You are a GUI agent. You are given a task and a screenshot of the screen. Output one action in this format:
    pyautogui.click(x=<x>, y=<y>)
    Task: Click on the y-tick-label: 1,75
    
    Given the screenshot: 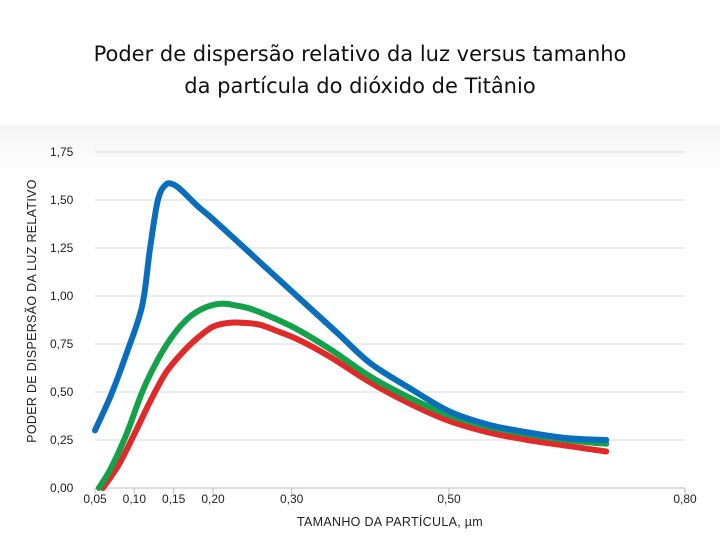 What is the action you would take?
    pyautogui.click(x=62, y=152)
    